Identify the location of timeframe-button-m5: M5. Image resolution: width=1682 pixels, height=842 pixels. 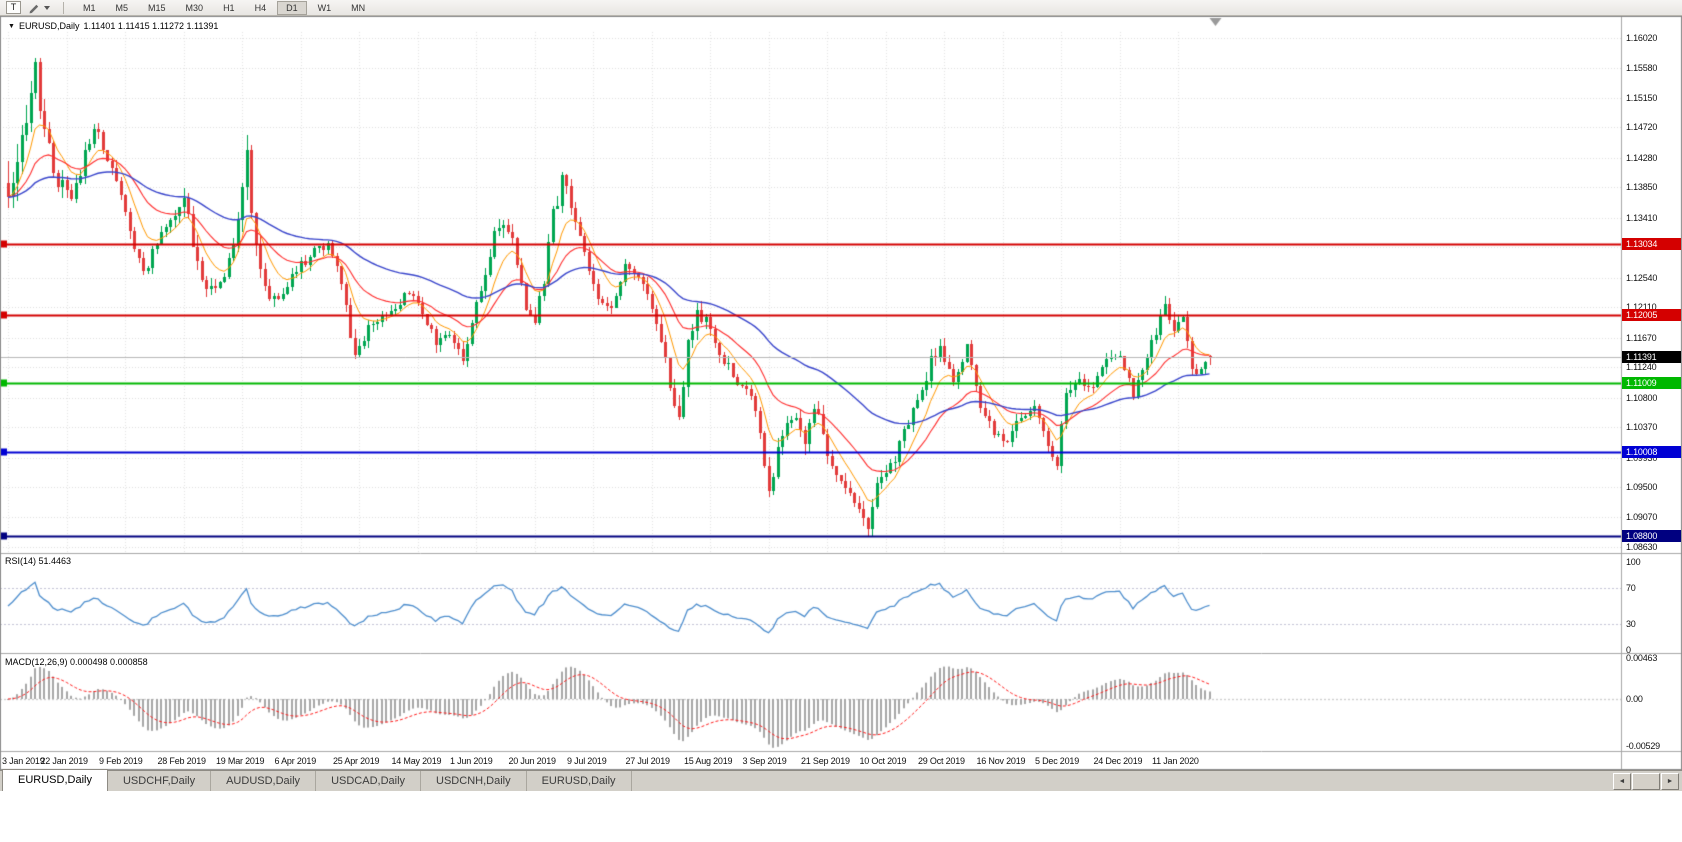
(122, 7).